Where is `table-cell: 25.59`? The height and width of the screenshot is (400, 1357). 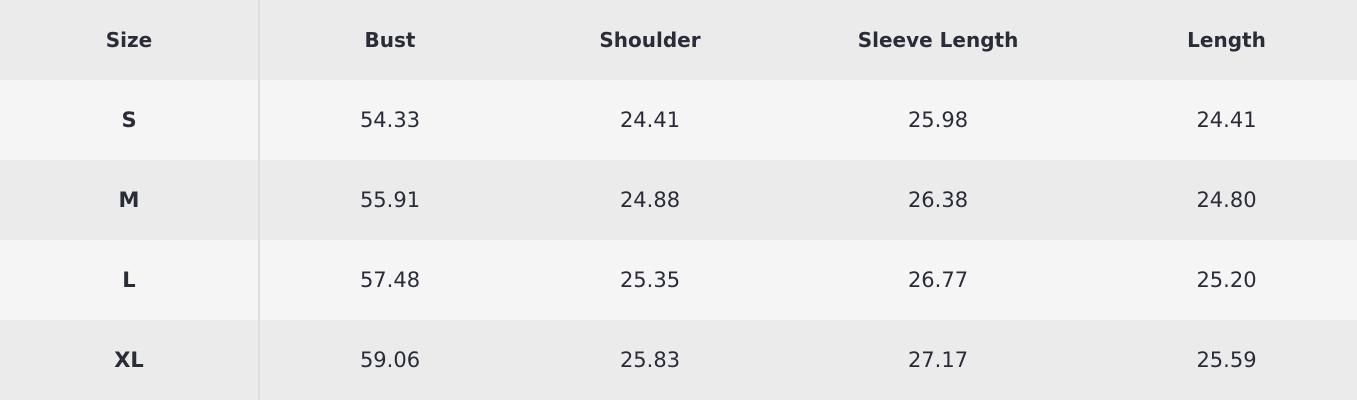 table-cell: 25.59 is located at coordinates (1226, 360).